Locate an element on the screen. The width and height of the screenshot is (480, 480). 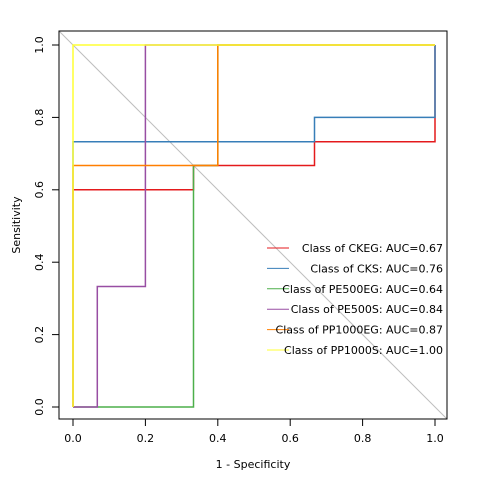
x-tick-label: 0.0 is located at coordinates (73, 438).